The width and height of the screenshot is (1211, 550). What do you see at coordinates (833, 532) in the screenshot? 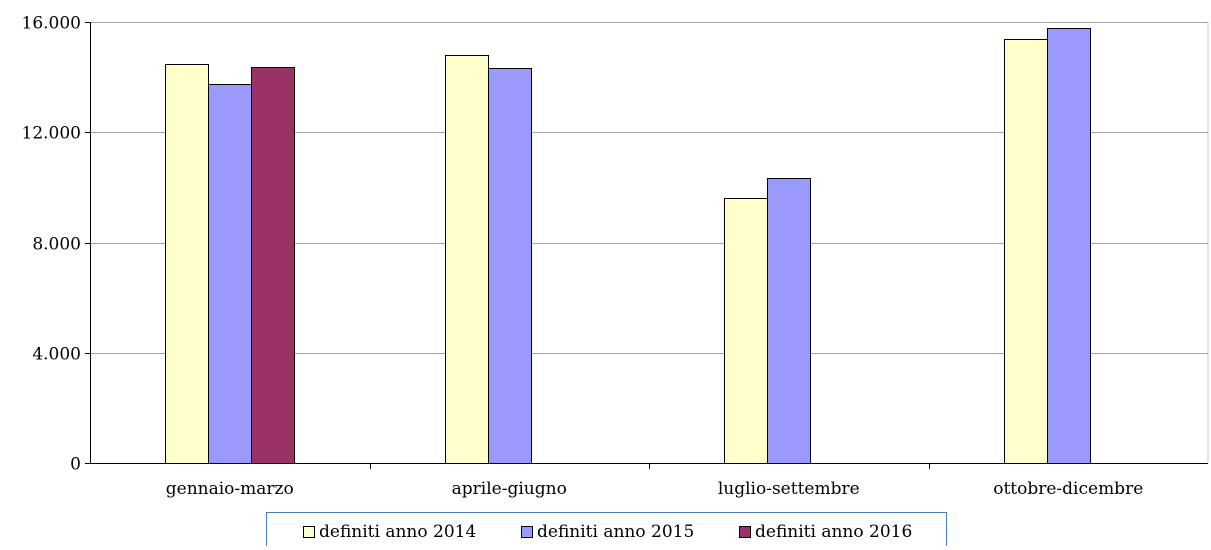
I see `legend-label: definiti anno 2016` at bounding box center [833, 532].